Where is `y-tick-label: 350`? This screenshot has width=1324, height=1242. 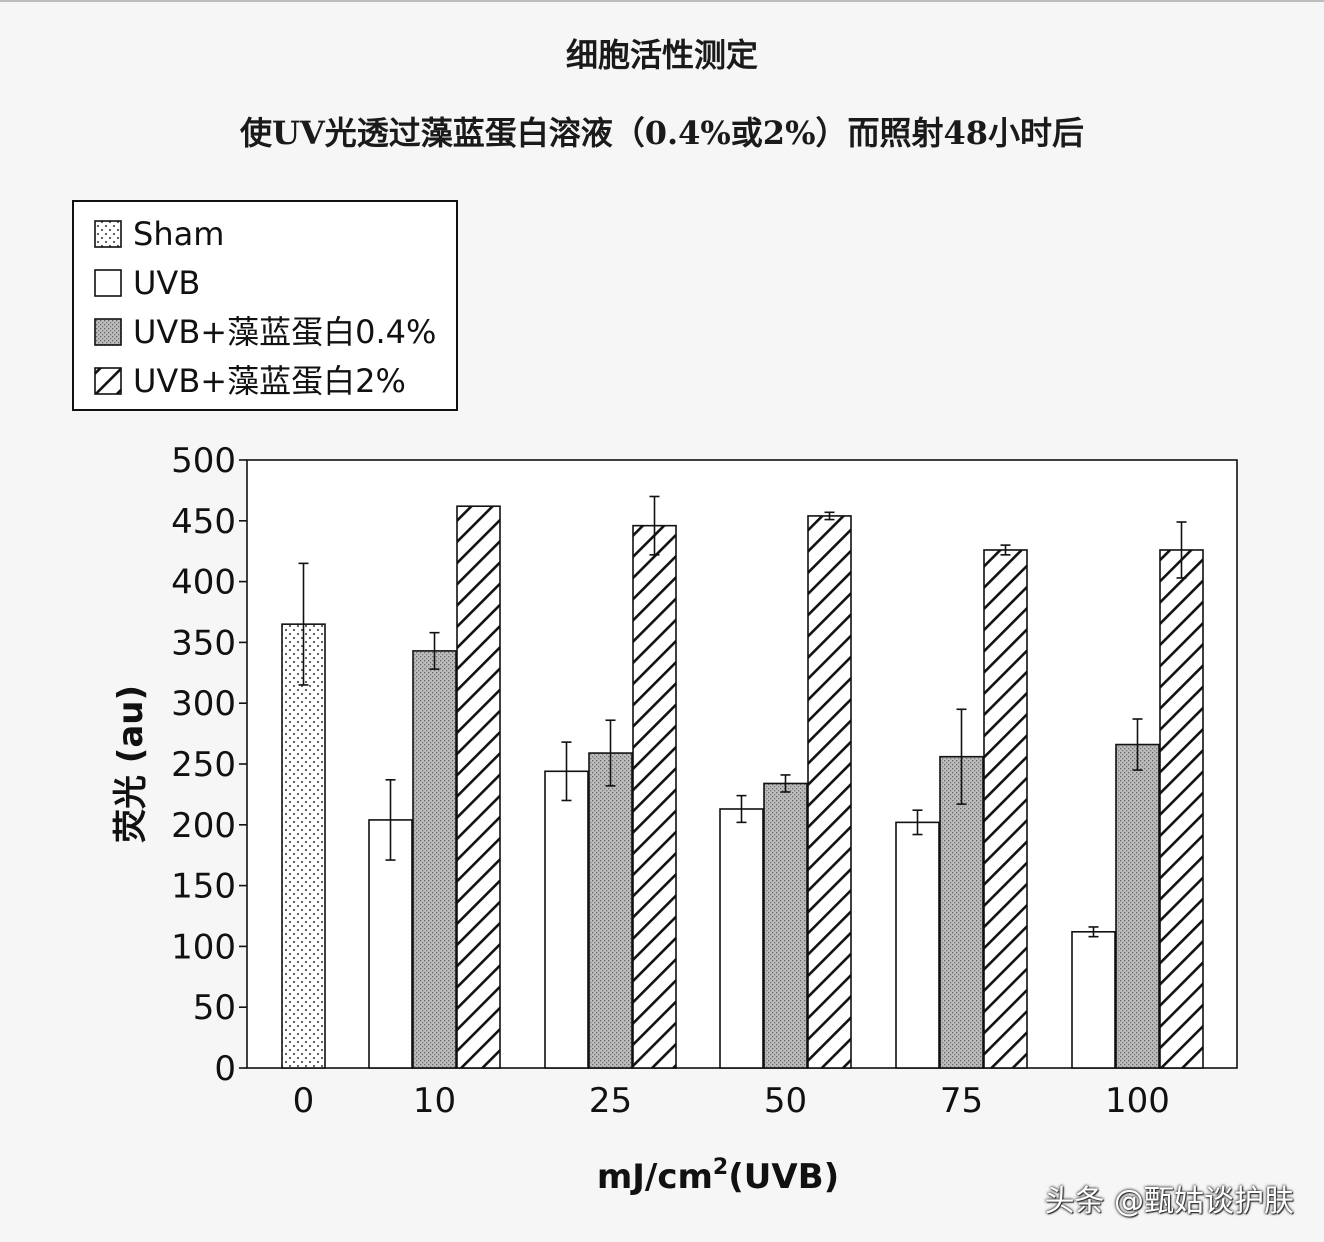 y-tick-label: 350 is located at coordinates (203, 643).